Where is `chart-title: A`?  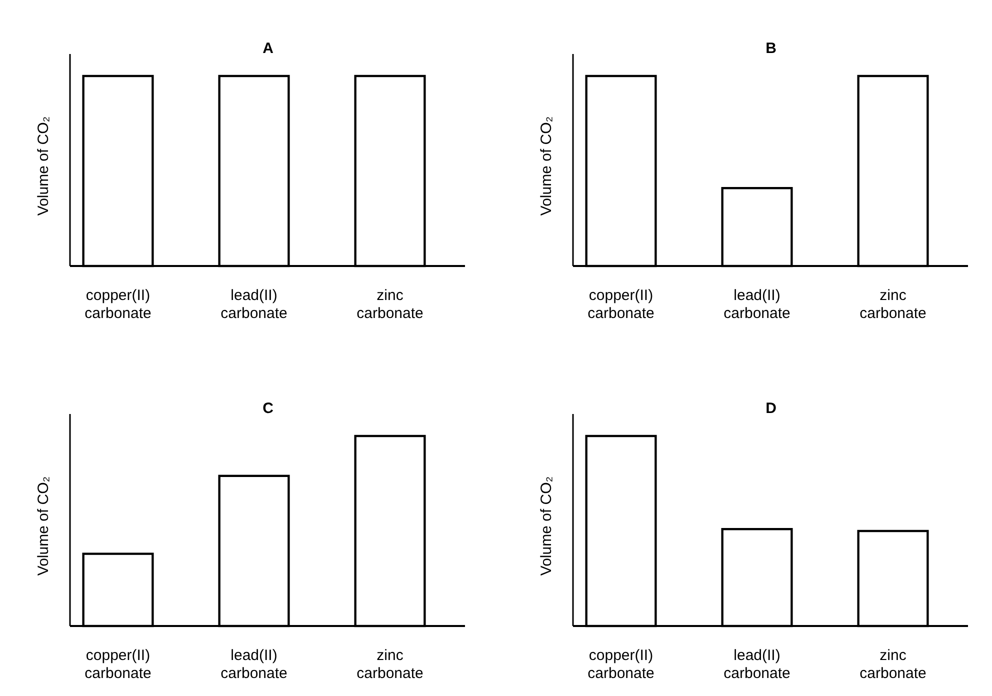
chart-title: A is located at coordinates (268, 48).